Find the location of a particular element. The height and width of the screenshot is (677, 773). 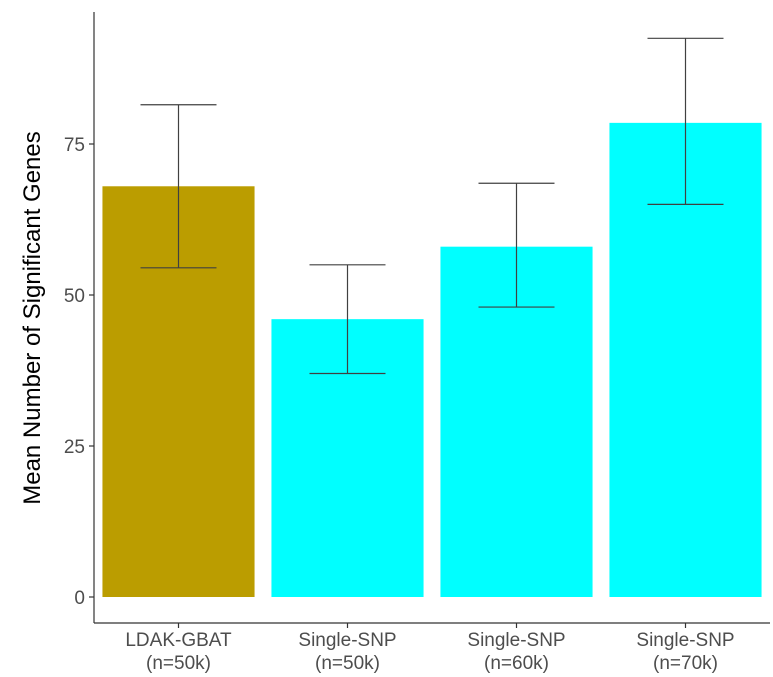

x-tick-label-line2: (n=70k) is located at coordinates (685, 663).